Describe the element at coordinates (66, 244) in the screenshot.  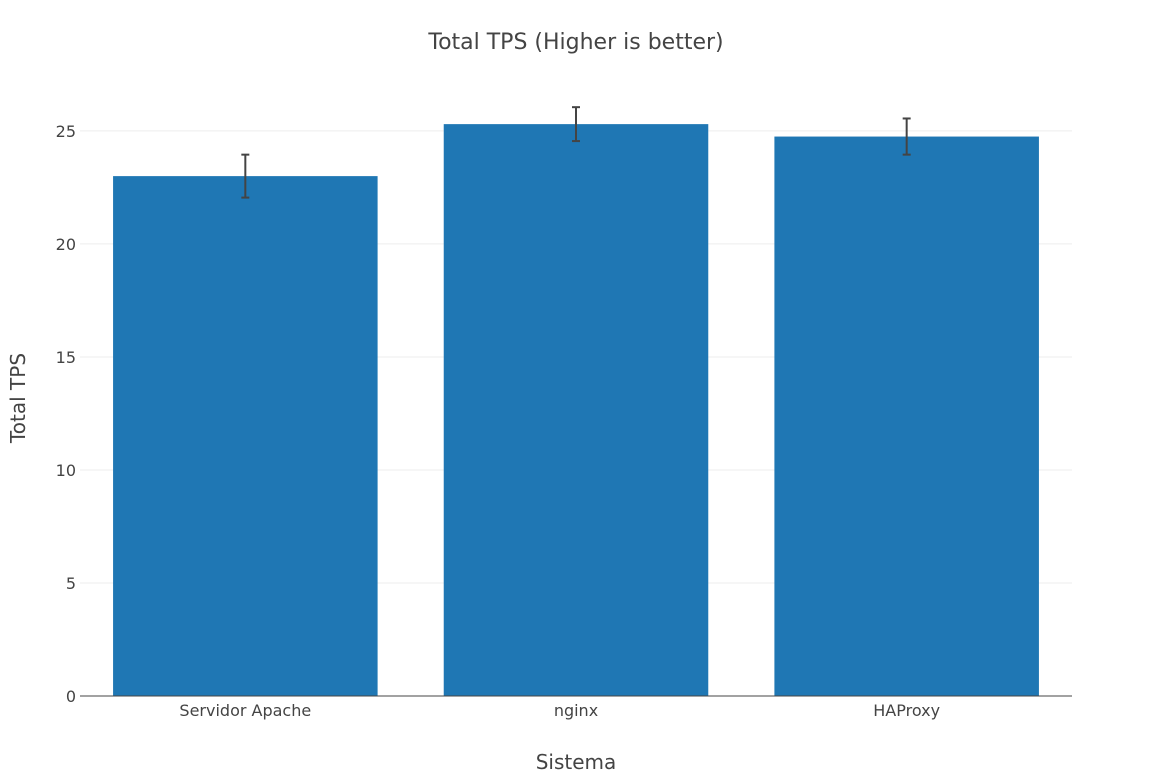
I see `y-tick-label: 20` at that location.